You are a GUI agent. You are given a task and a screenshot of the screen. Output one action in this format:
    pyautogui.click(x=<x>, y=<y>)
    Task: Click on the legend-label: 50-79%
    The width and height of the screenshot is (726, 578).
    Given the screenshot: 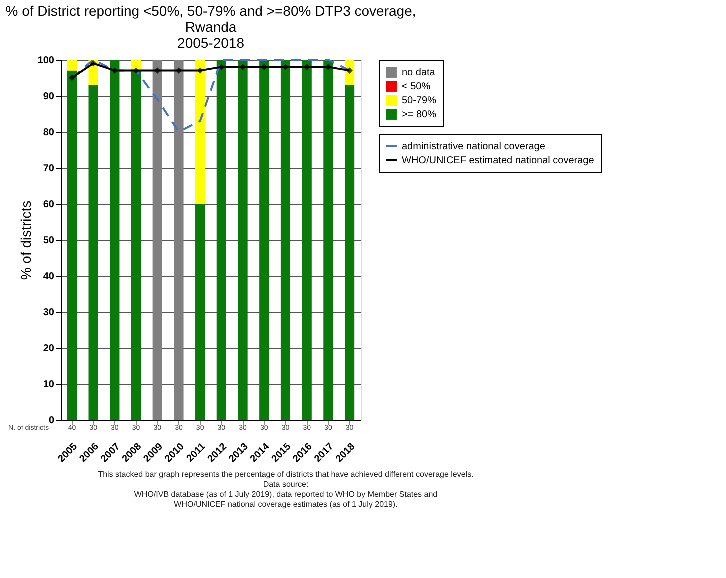 What is the action you would take?
    pyautogui.click(x=419, y=101)
    